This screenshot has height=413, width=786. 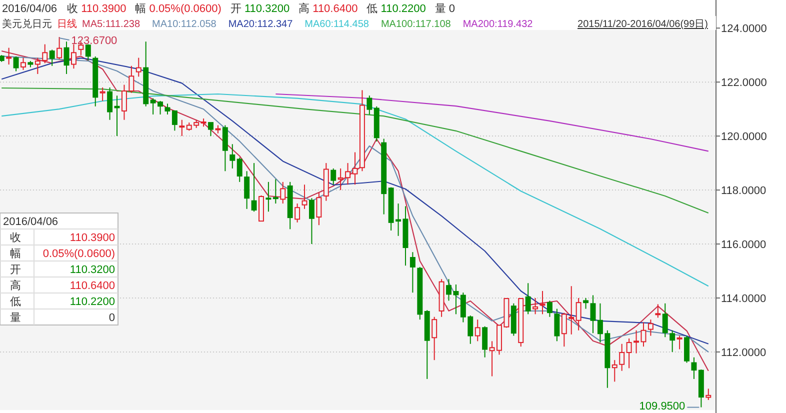 I want to click on text: 高 110.6400, so click(x=328, y=8).